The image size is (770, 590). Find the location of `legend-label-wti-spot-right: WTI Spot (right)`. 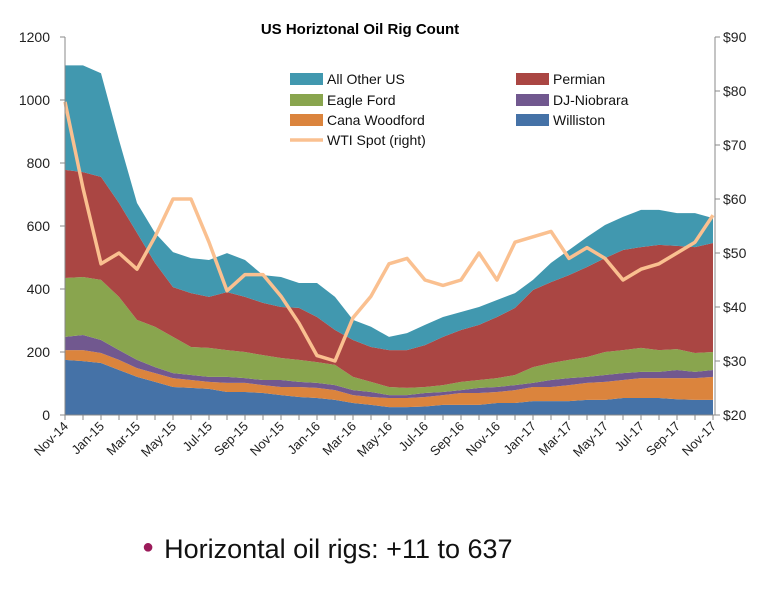

legend-label-wti-spot-right: WTI Spot (right) is located at coordinates (376, 140).